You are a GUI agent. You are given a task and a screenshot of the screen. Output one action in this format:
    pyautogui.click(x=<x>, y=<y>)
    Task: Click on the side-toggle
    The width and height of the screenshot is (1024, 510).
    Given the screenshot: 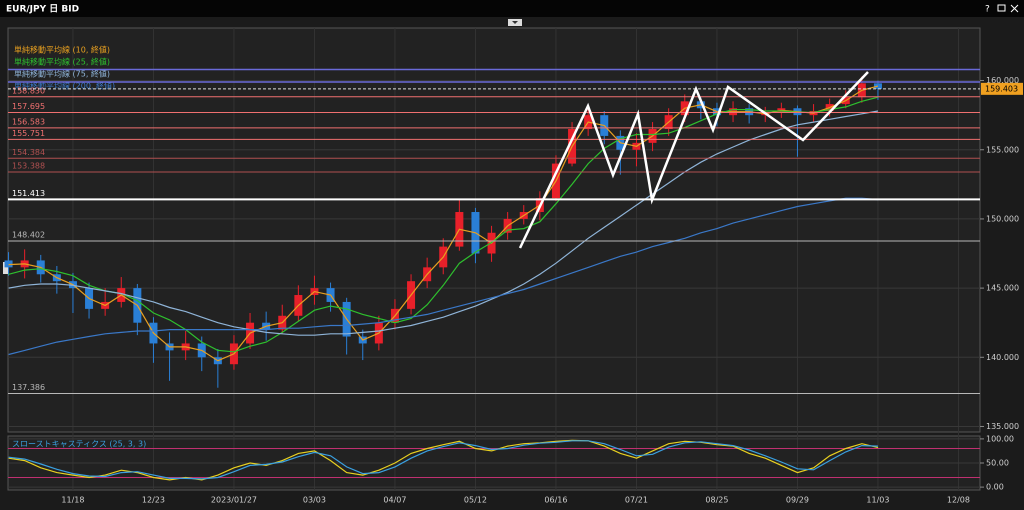 What is the action you would take?
    pyautogui.click(x=5, y=268)
    